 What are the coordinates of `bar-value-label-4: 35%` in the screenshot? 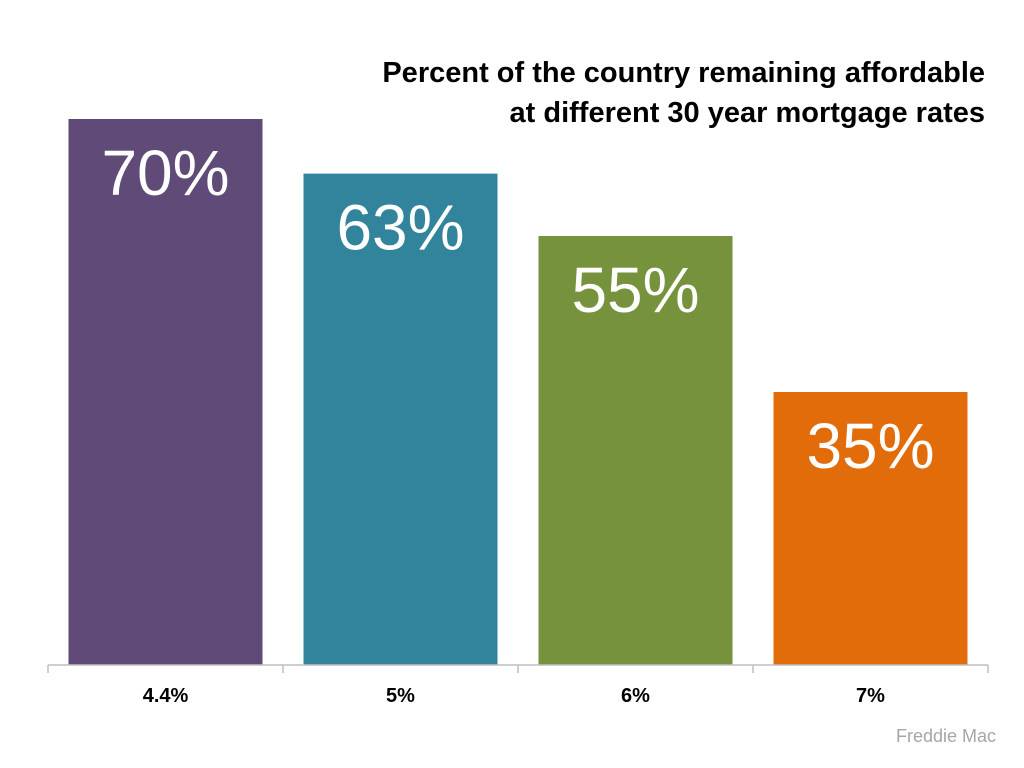 It's located at (870, 446).